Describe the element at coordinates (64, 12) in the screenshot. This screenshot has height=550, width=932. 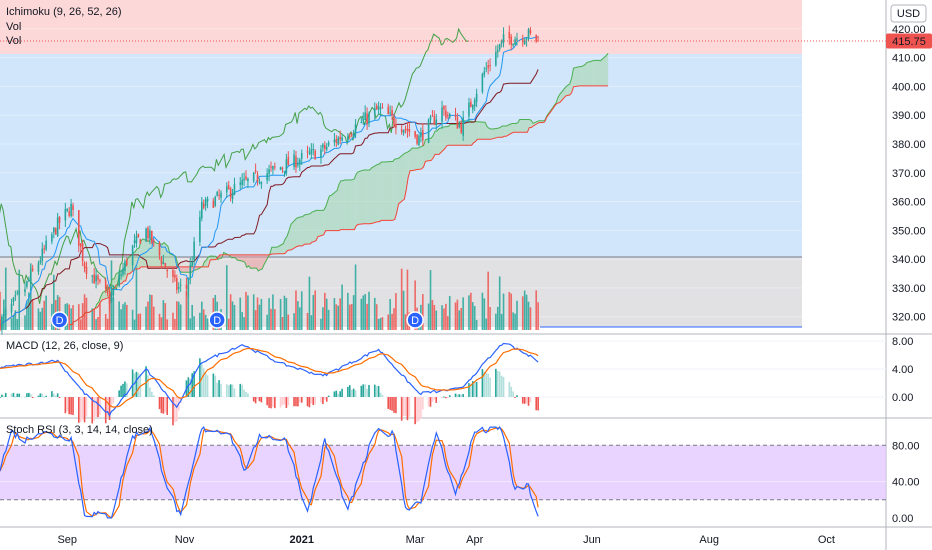
I see `legend-ichimoku: Ichimoku (9, 26, 52, 26)` at that location.